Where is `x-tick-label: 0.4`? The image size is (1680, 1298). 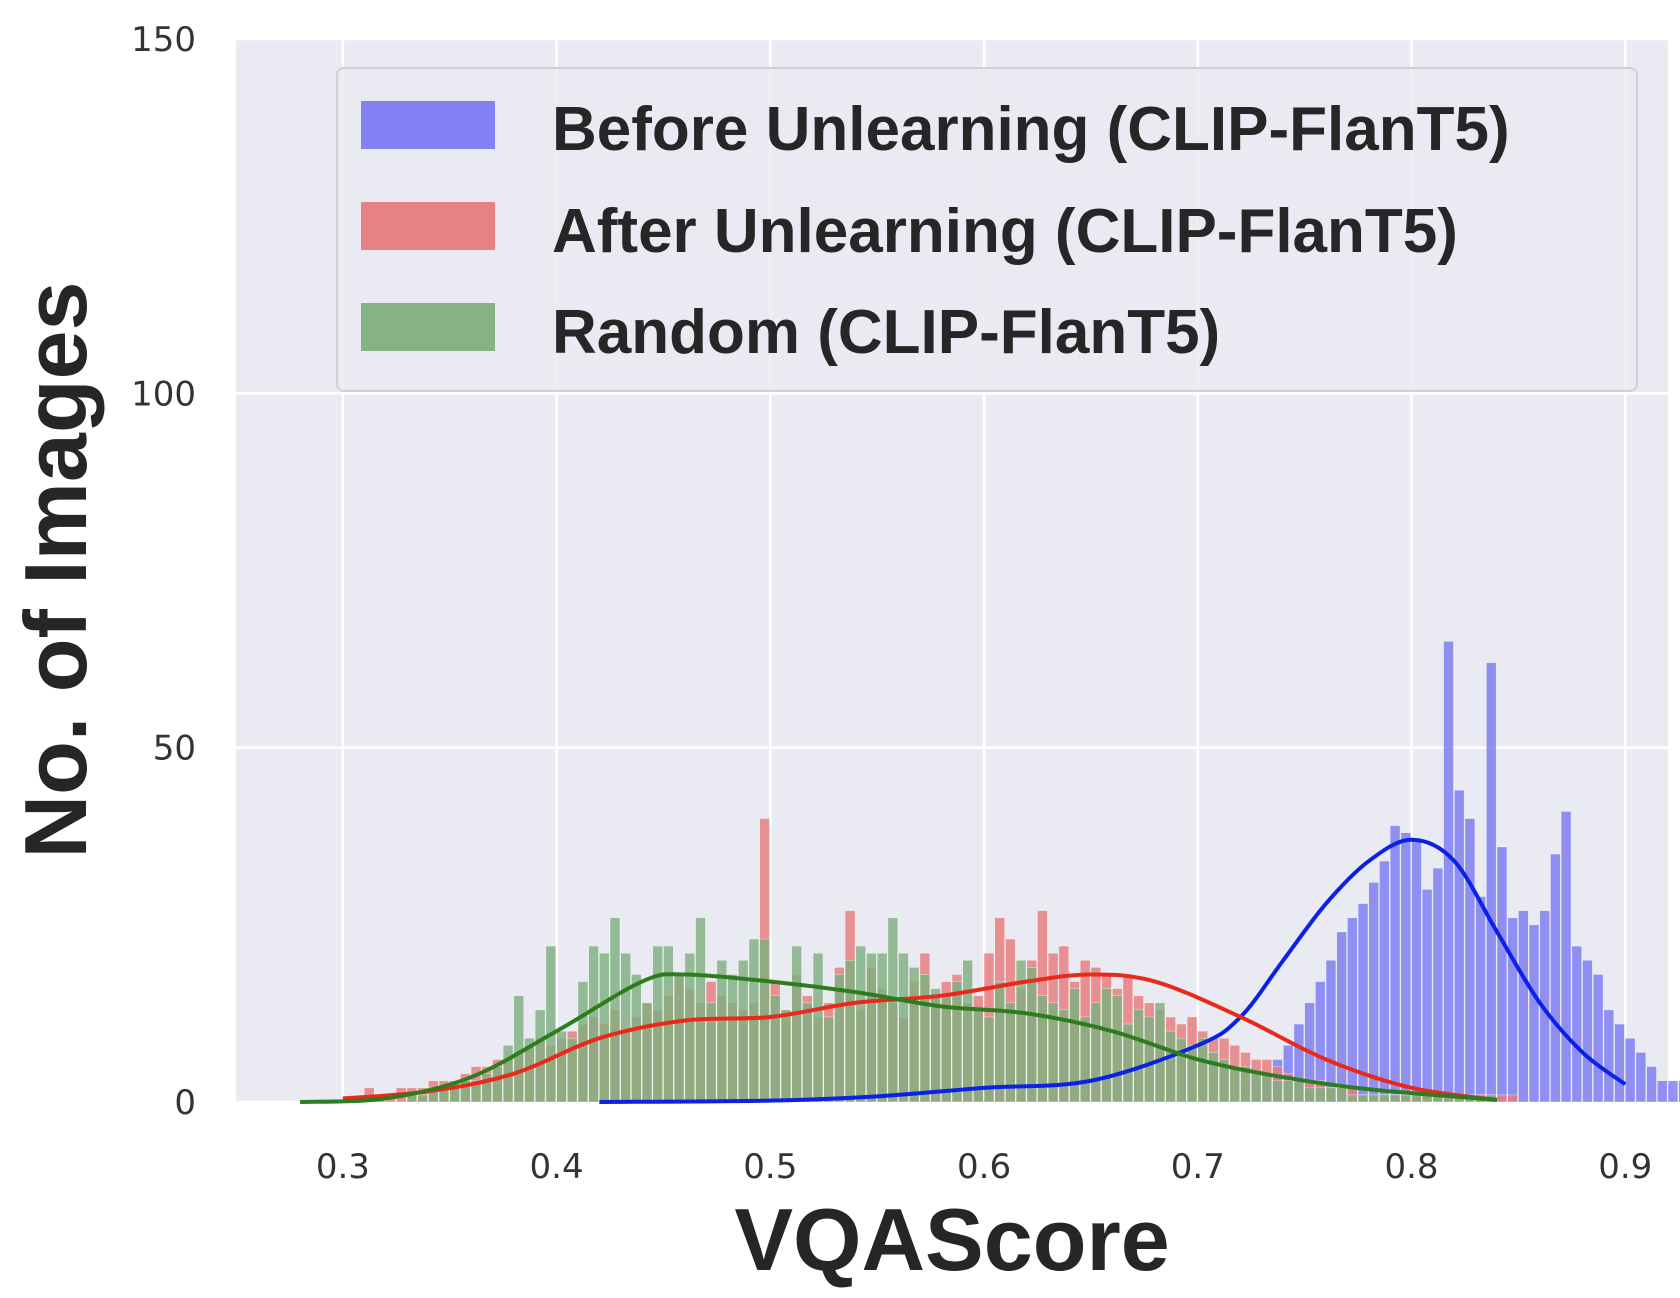
x-tick-label: 0.4 is located at coordinates (557, 1167).